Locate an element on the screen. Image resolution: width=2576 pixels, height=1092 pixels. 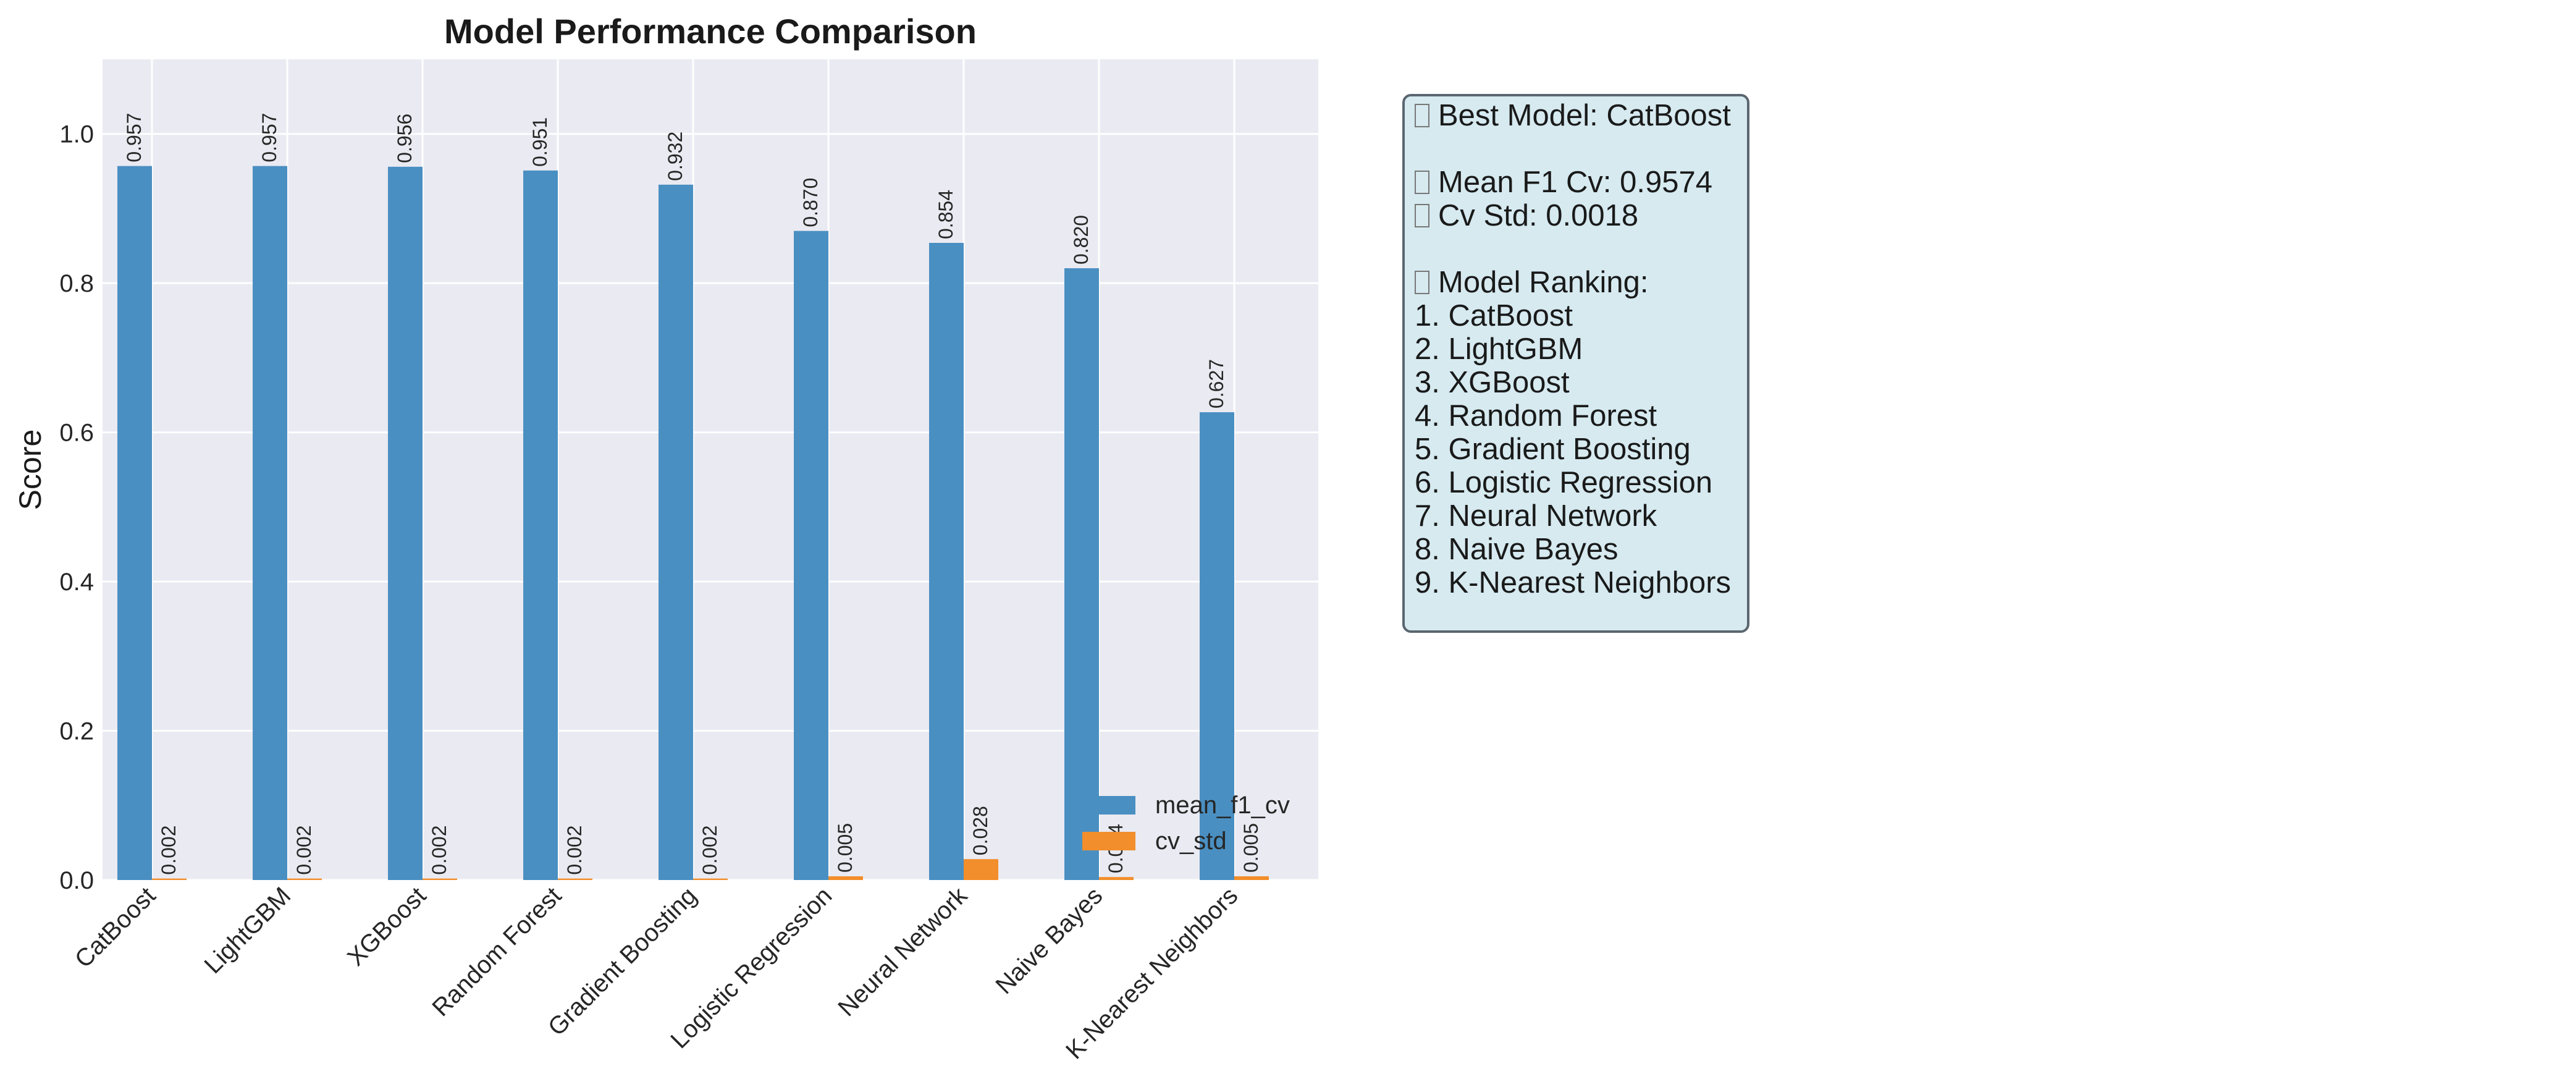
summary-ranking-header: Model Ranking: is located at coordinates (1543, 282).